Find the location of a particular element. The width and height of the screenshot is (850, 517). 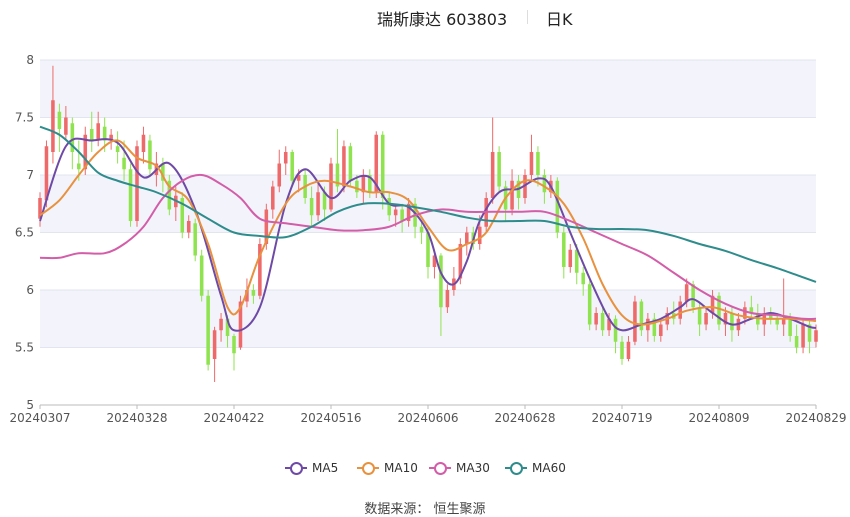

x-tick-label: 20240516 is located at coordinates (330, 418).